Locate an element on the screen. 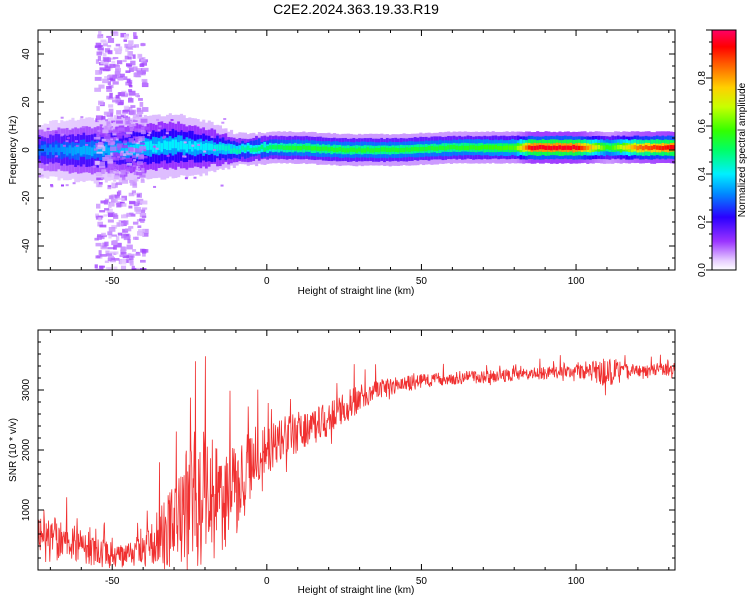 Image resolution: width=750 pixels, height=600 pixels. colorbar-ticks: 0.0 0.2 0.4 0.6 0.8 is located at coordinates (704, 153).